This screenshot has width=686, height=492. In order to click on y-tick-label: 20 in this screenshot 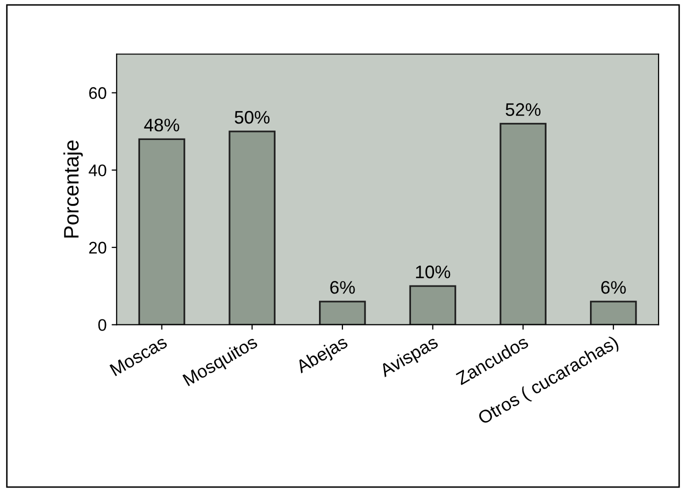, I will do `click(97, 248)`.